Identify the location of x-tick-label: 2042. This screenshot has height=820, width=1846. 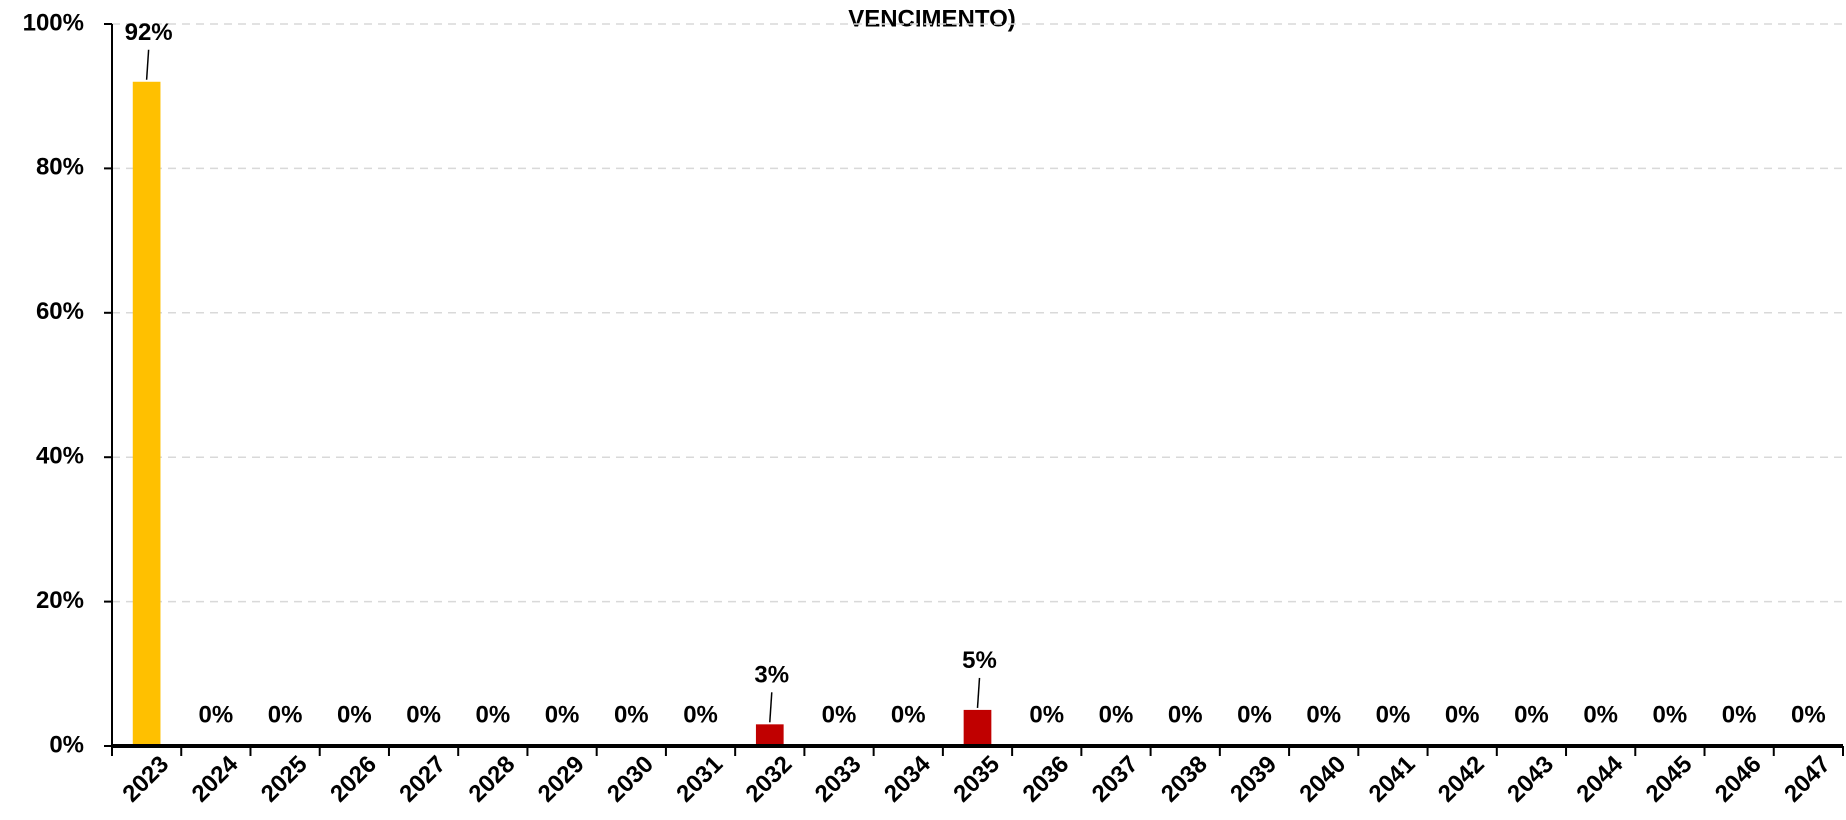
(1461, 779).